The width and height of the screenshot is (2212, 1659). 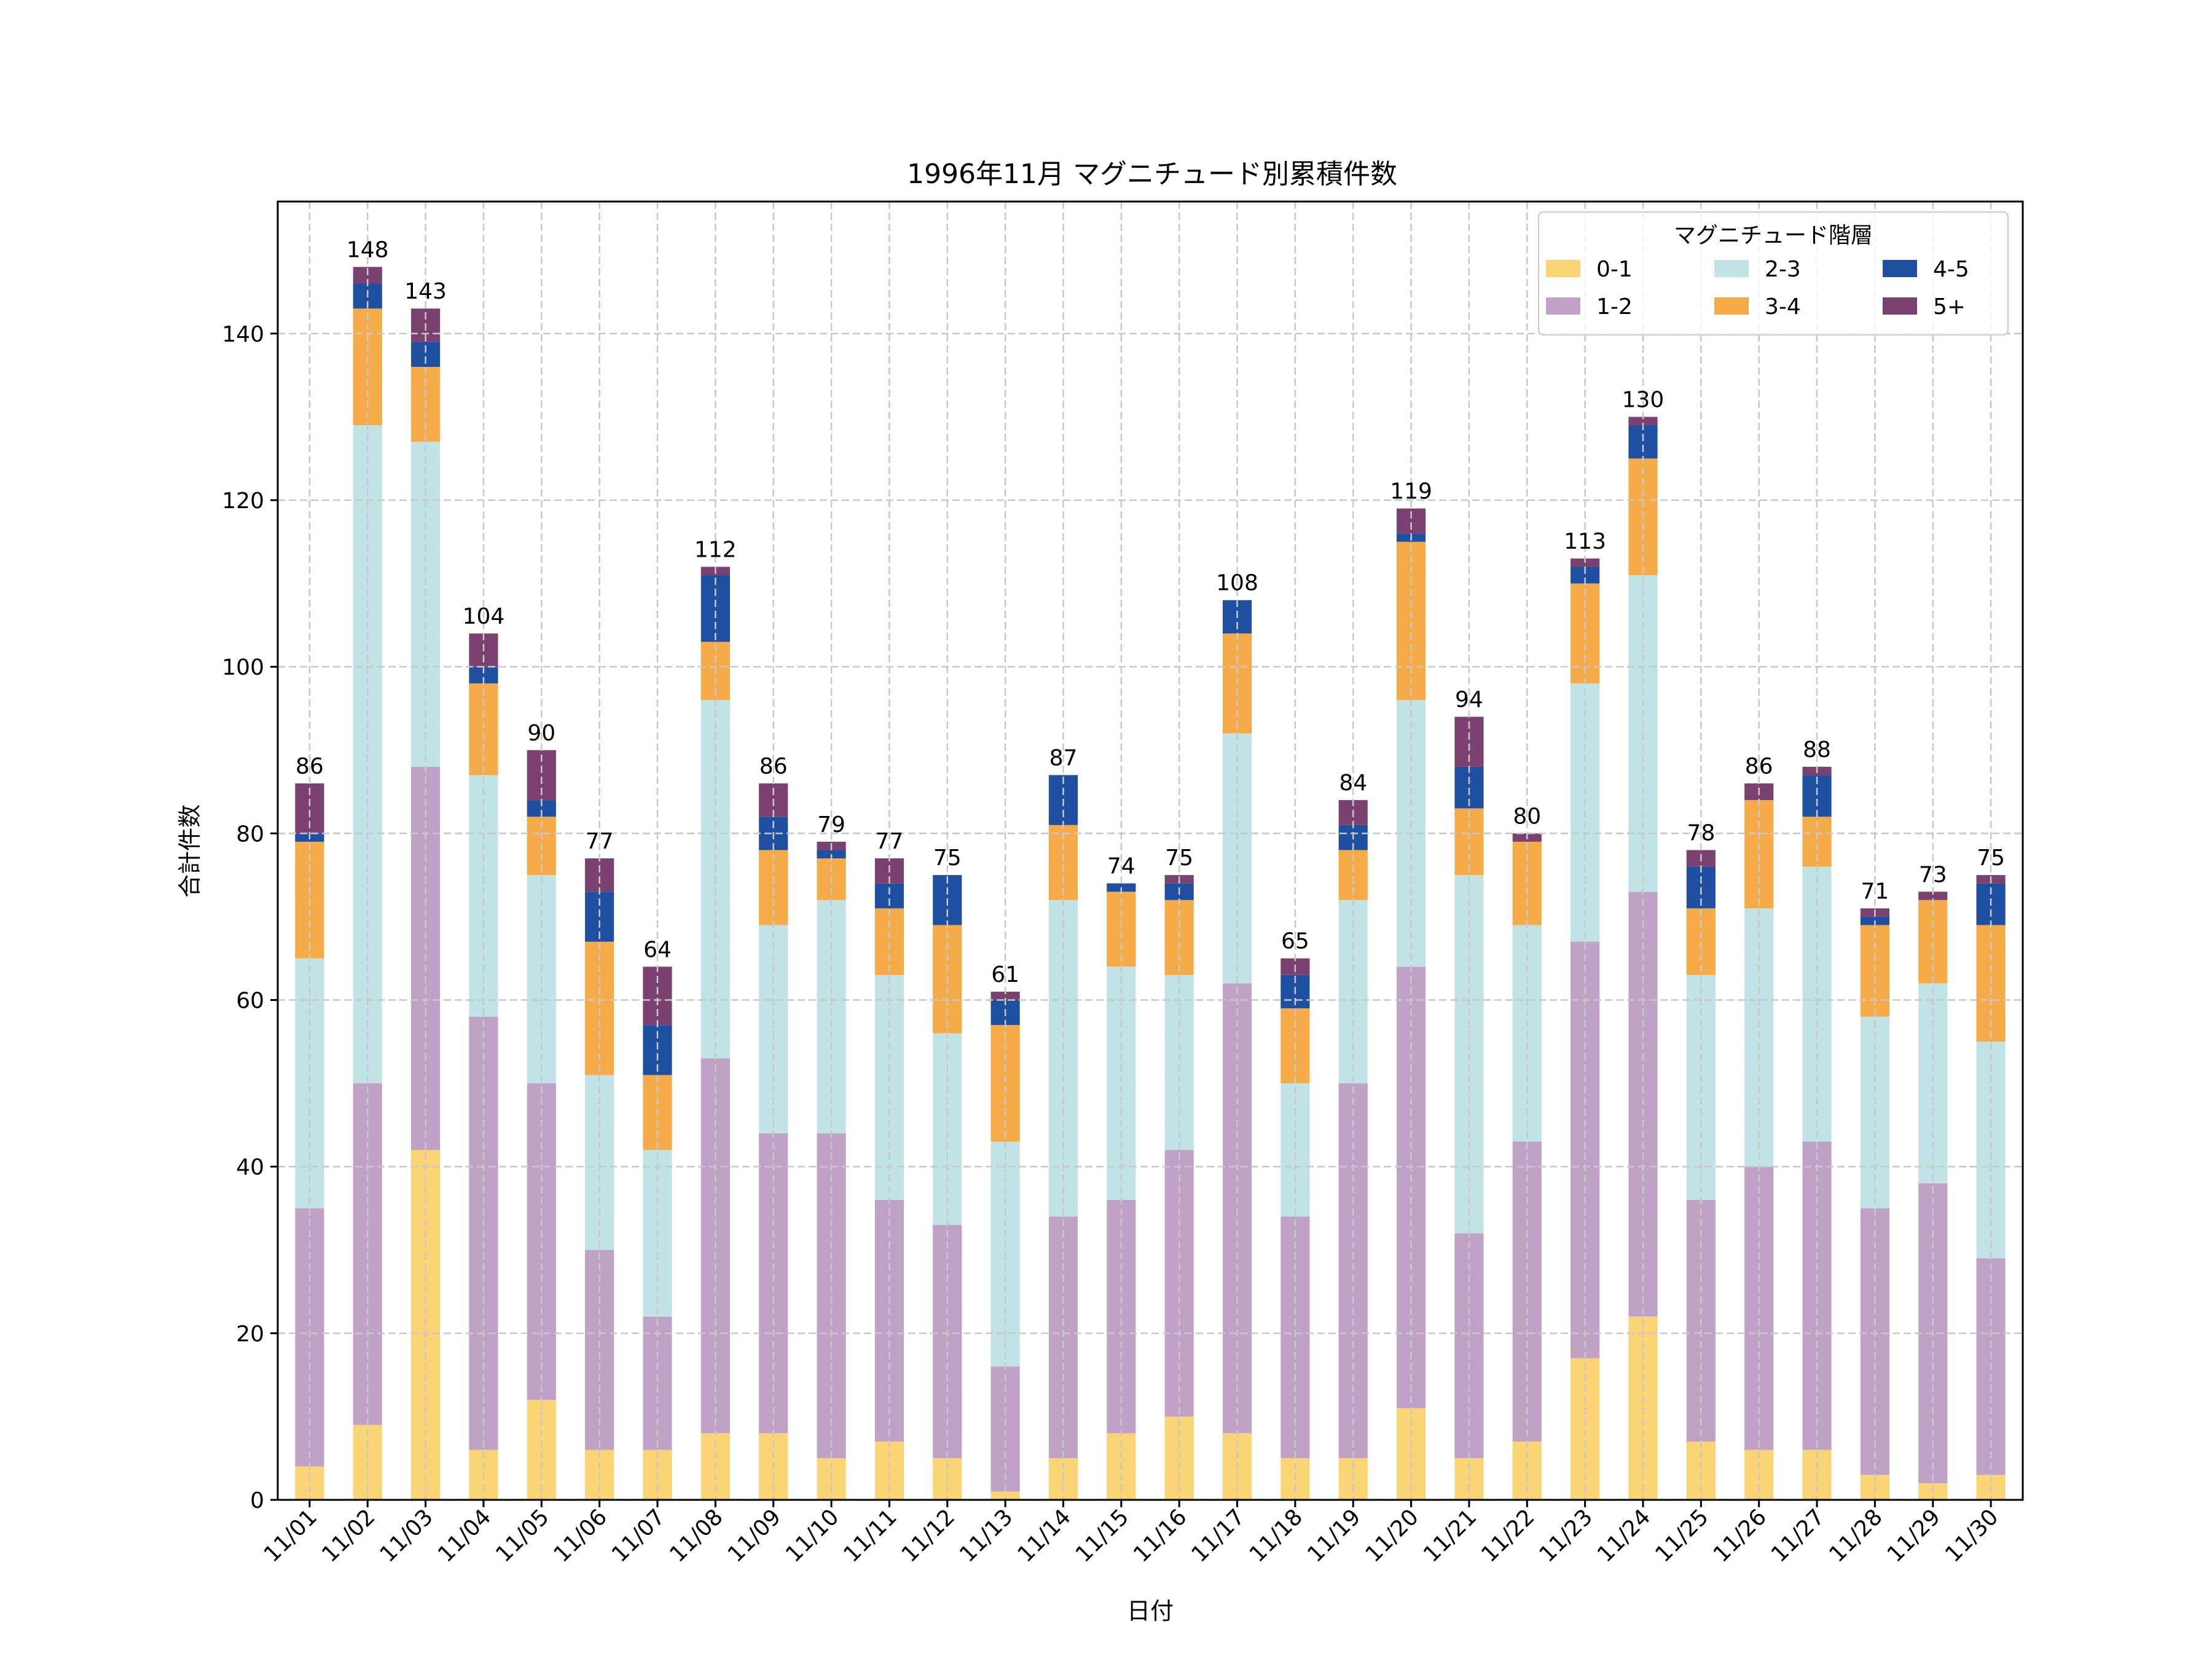 I want to click on x-tick-label: 11/22, so click(x=1508, y=1535).